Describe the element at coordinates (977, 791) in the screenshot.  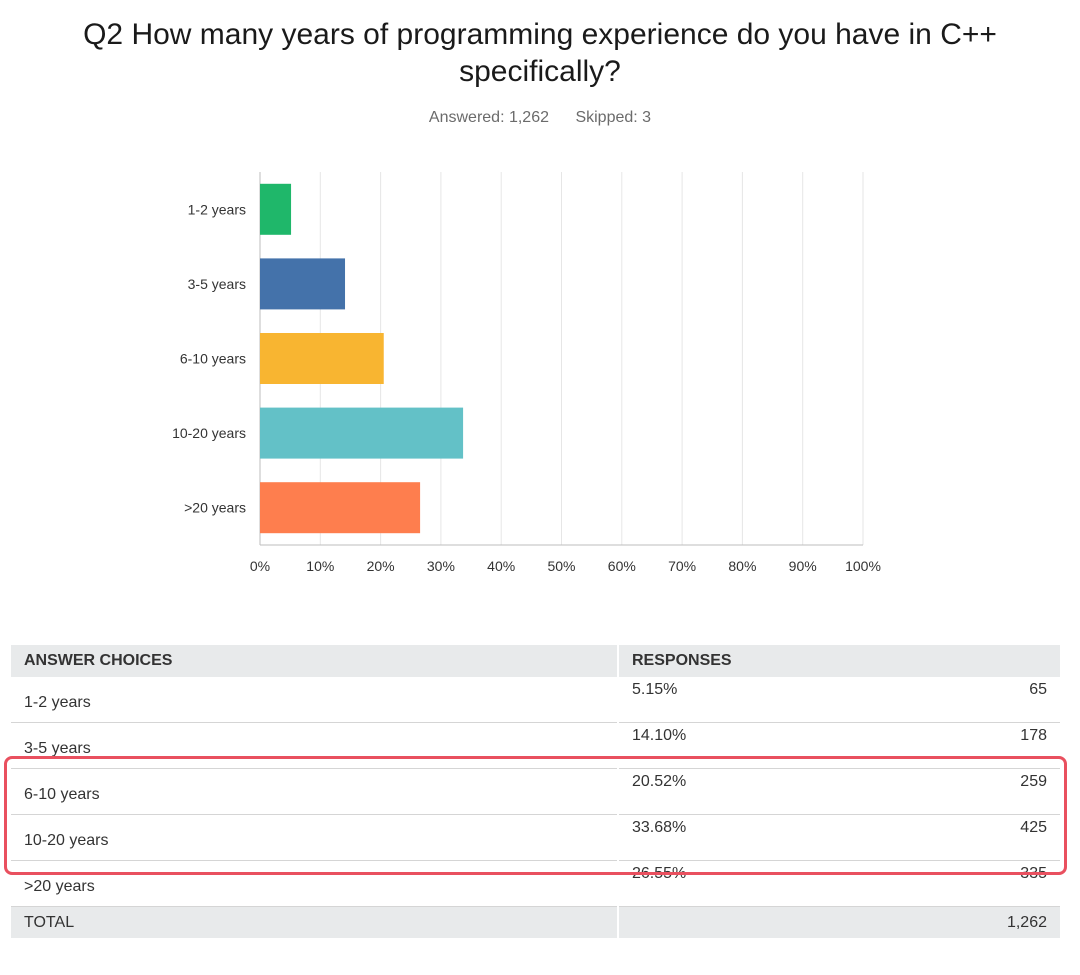
I see `response-count: 259` at that location.